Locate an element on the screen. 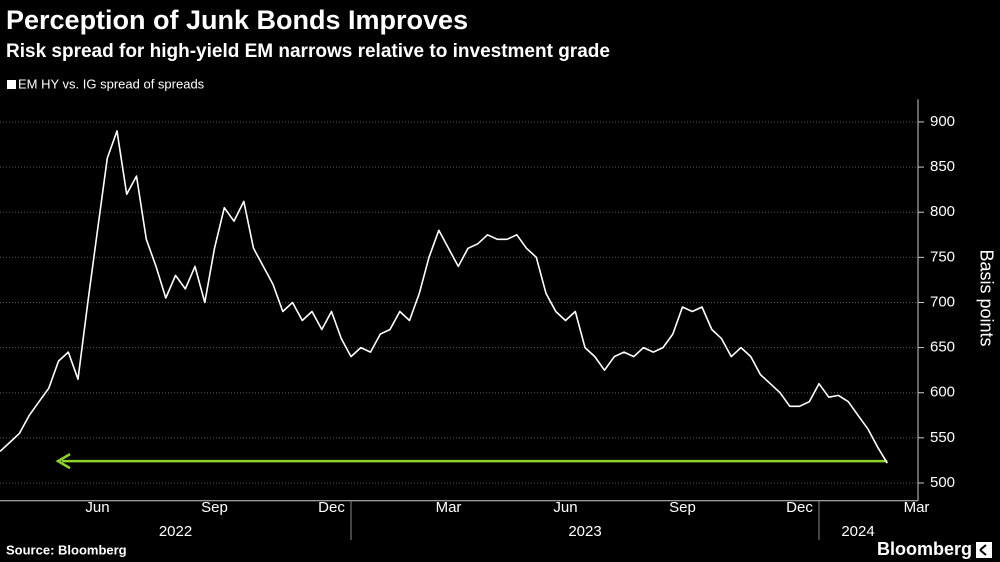 This screenshot has height=562, width=1000. y-tick-label: 500 is located at coordinates (942, 482).